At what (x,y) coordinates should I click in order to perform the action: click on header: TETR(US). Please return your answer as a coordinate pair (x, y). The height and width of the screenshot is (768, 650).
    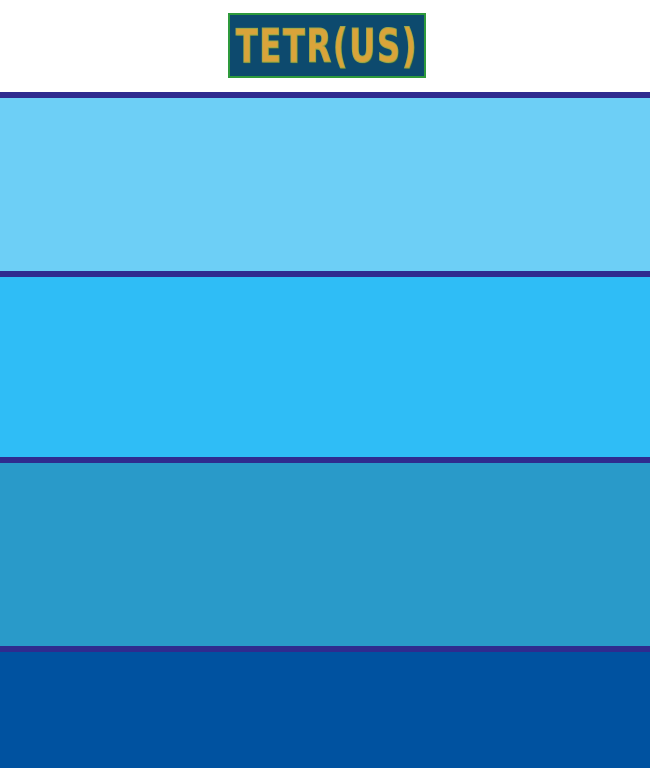
    Looking at the image, I should click on (325, 46).